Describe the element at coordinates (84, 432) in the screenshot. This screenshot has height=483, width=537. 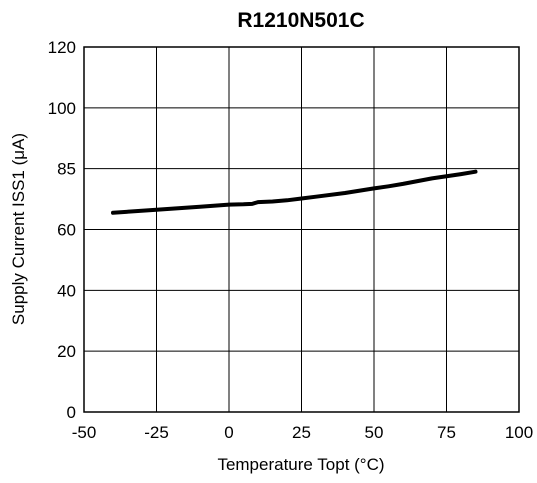
I see `x-tick-label: -50` at that location.